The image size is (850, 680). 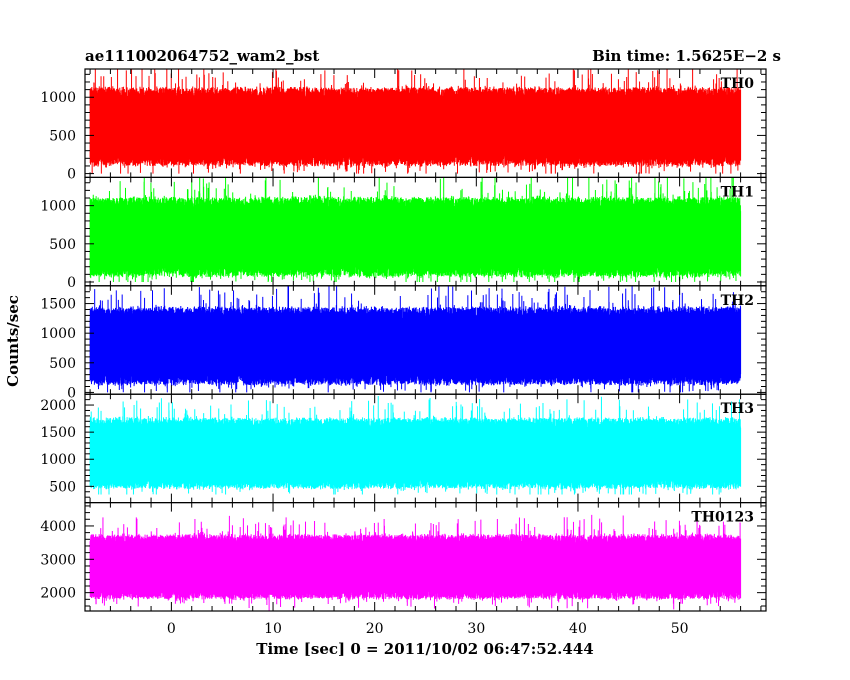 What do you see at coordinates (415, 445) in the screenshot?
I see `series-th3` at bounding box center [415, 445].